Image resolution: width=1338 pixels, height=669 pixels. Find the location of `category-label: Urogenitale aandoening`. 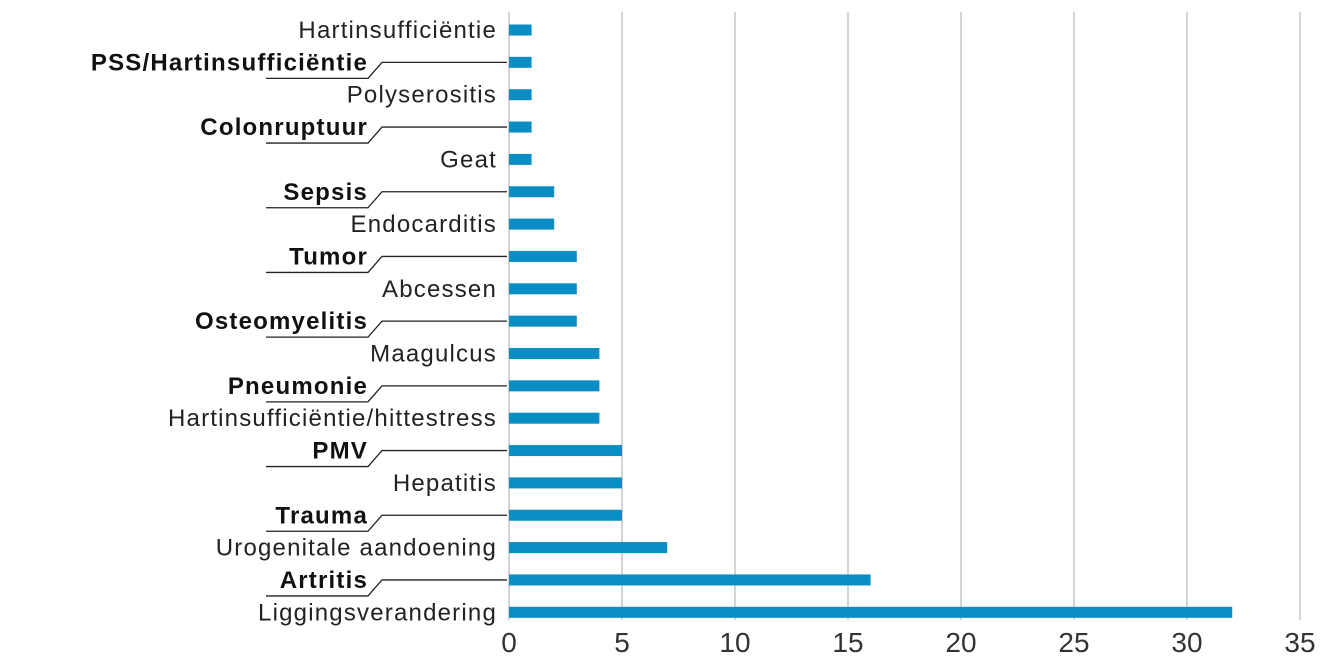

category-label: Urogenitale aandoening is located at coordinates (356, 548).